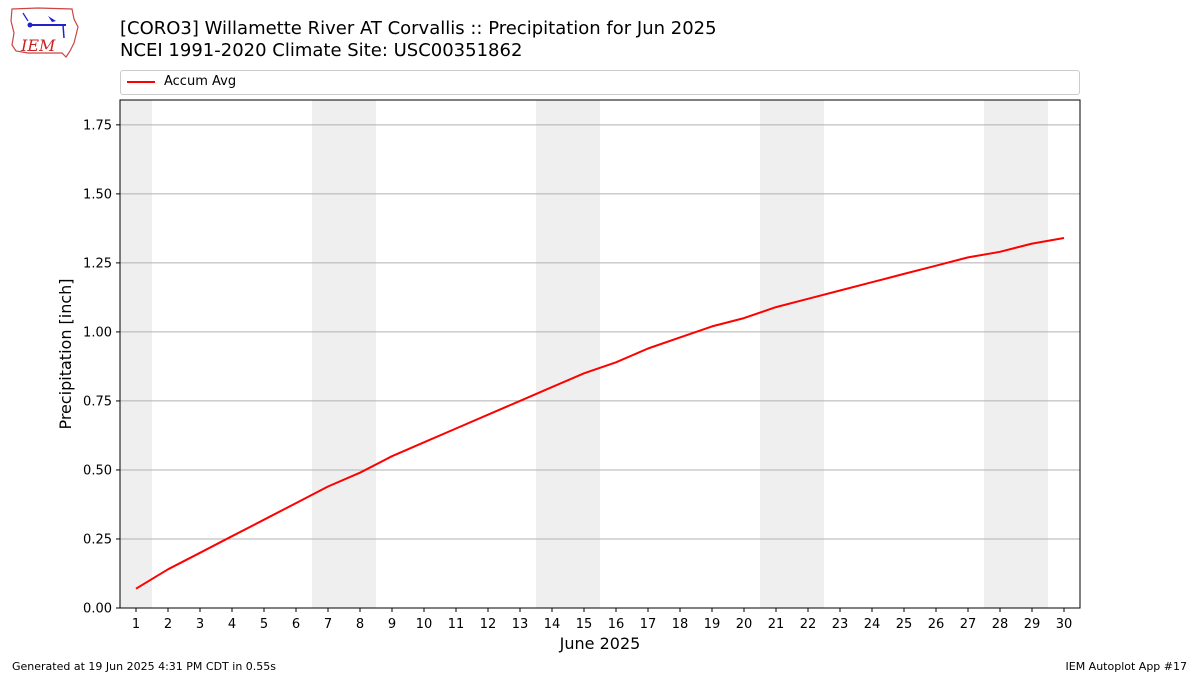  What do you see at coordinates (840, 624) in the screenshot?
I see `x-tick-label-22: 23` at bounding box center [840, 624].